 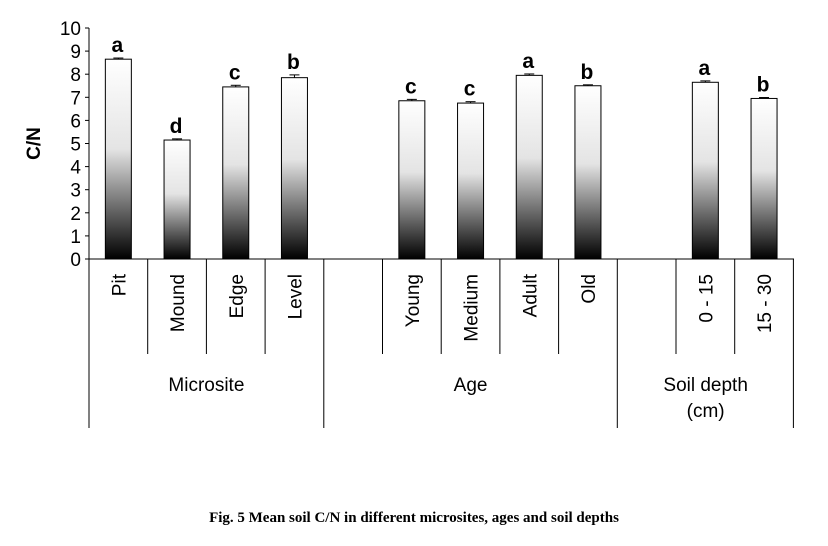 What do you see at coordinates (705, 398) in the screenshot?
I see `group-label: Soil depth (cm)` at bounding box center [705, 398].